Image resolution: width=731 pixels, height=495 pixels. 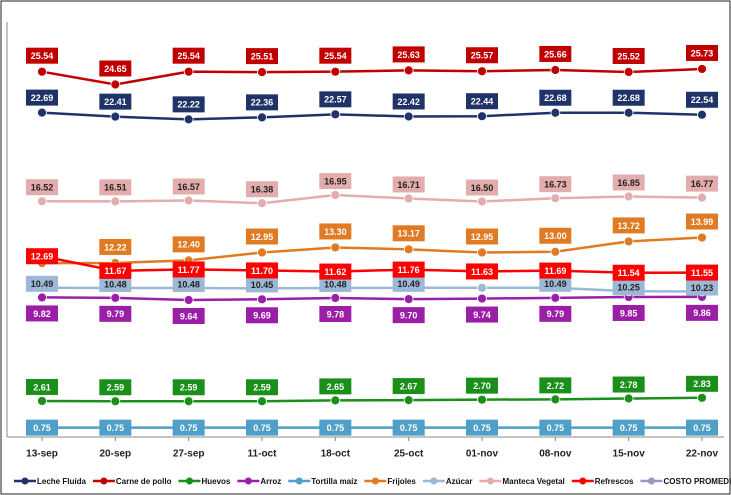 What do you see at coordinates (336, 387) in the screenshot?
I see `data-label: 2.65` at bounding box center [336, 387].